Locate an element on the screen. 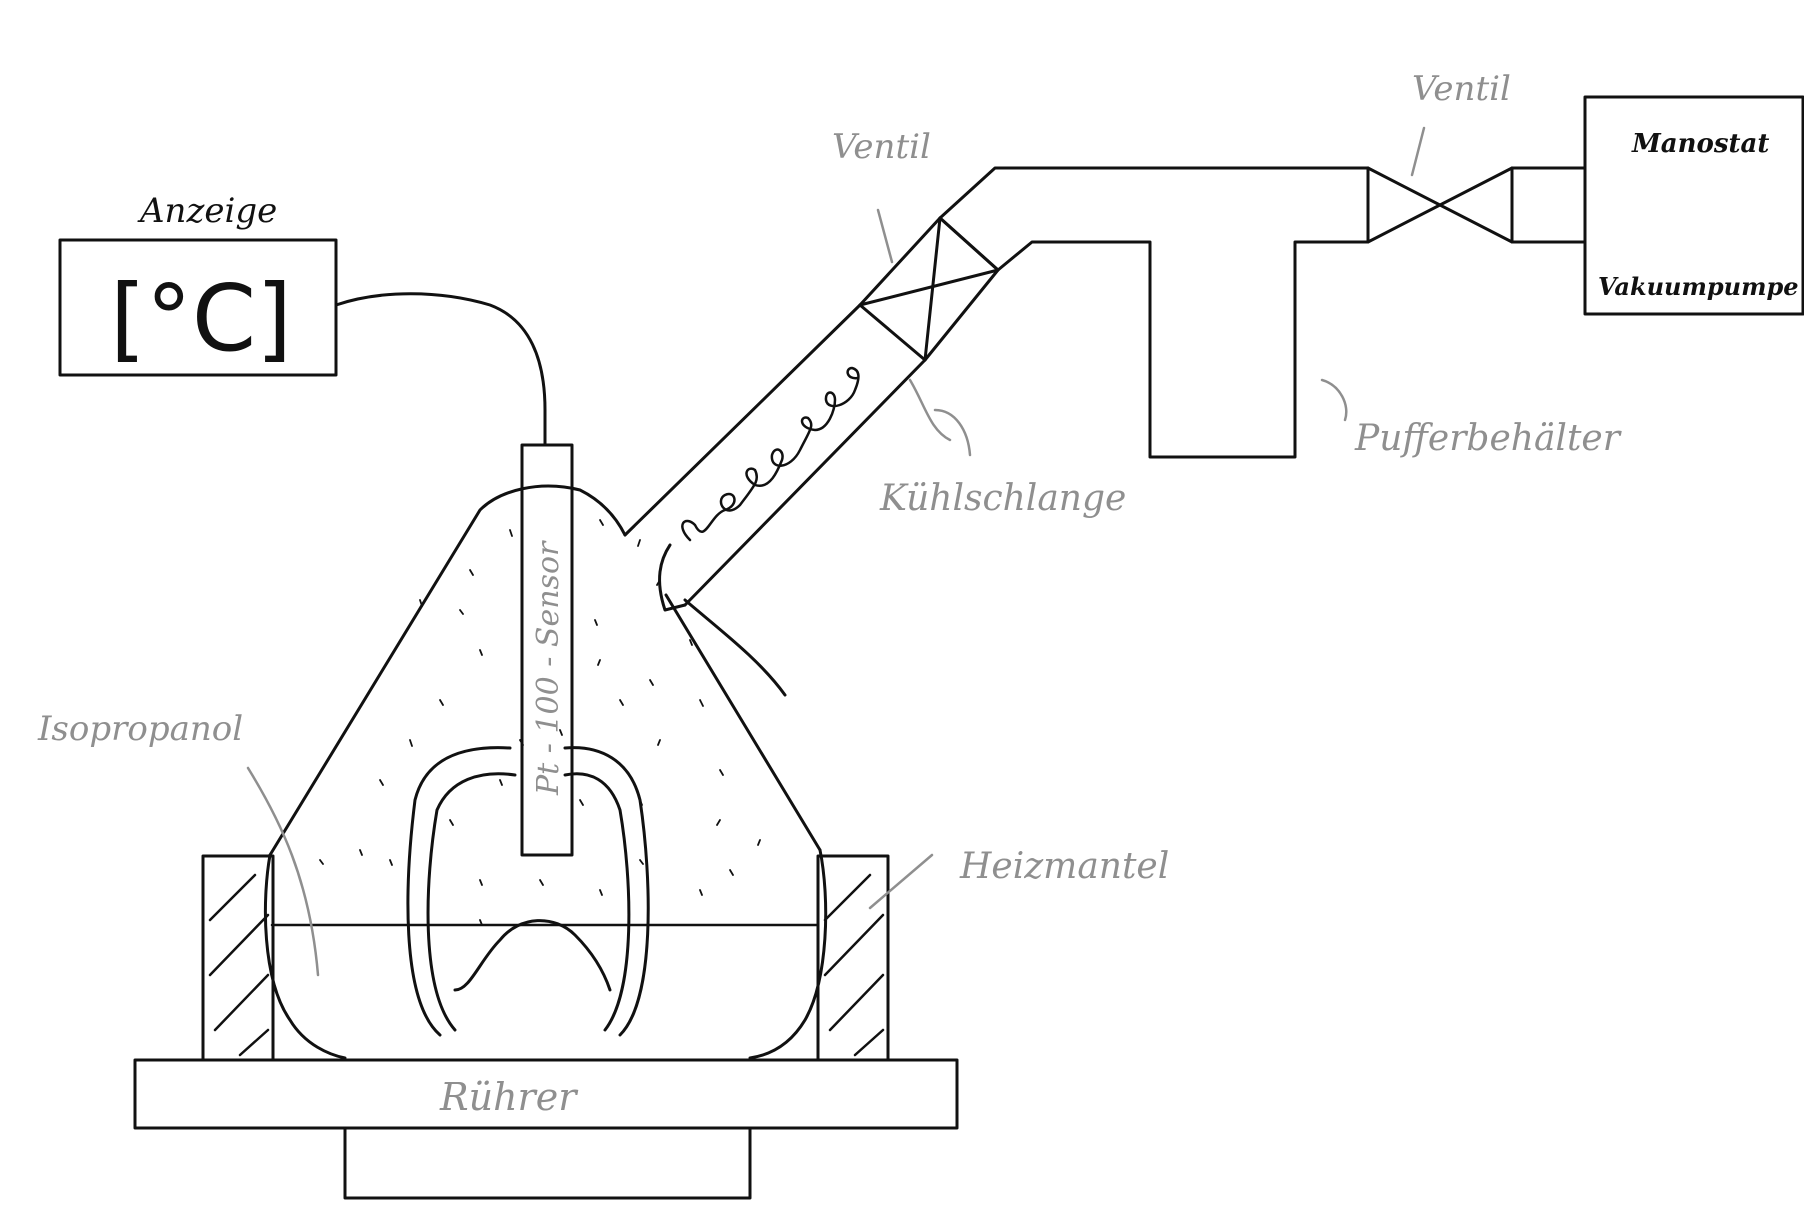 The image size is (1804, 1227). display-readout: [°C] is located at coordinates (201, 318).